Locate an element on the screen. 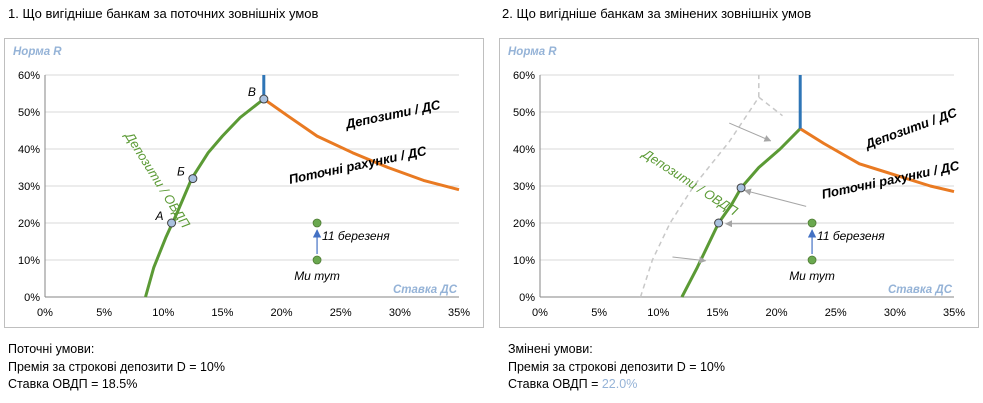 This screenshot has width=983, height=403. curve-annotation: Депозити / ДС is located at coordinates (392, 114).